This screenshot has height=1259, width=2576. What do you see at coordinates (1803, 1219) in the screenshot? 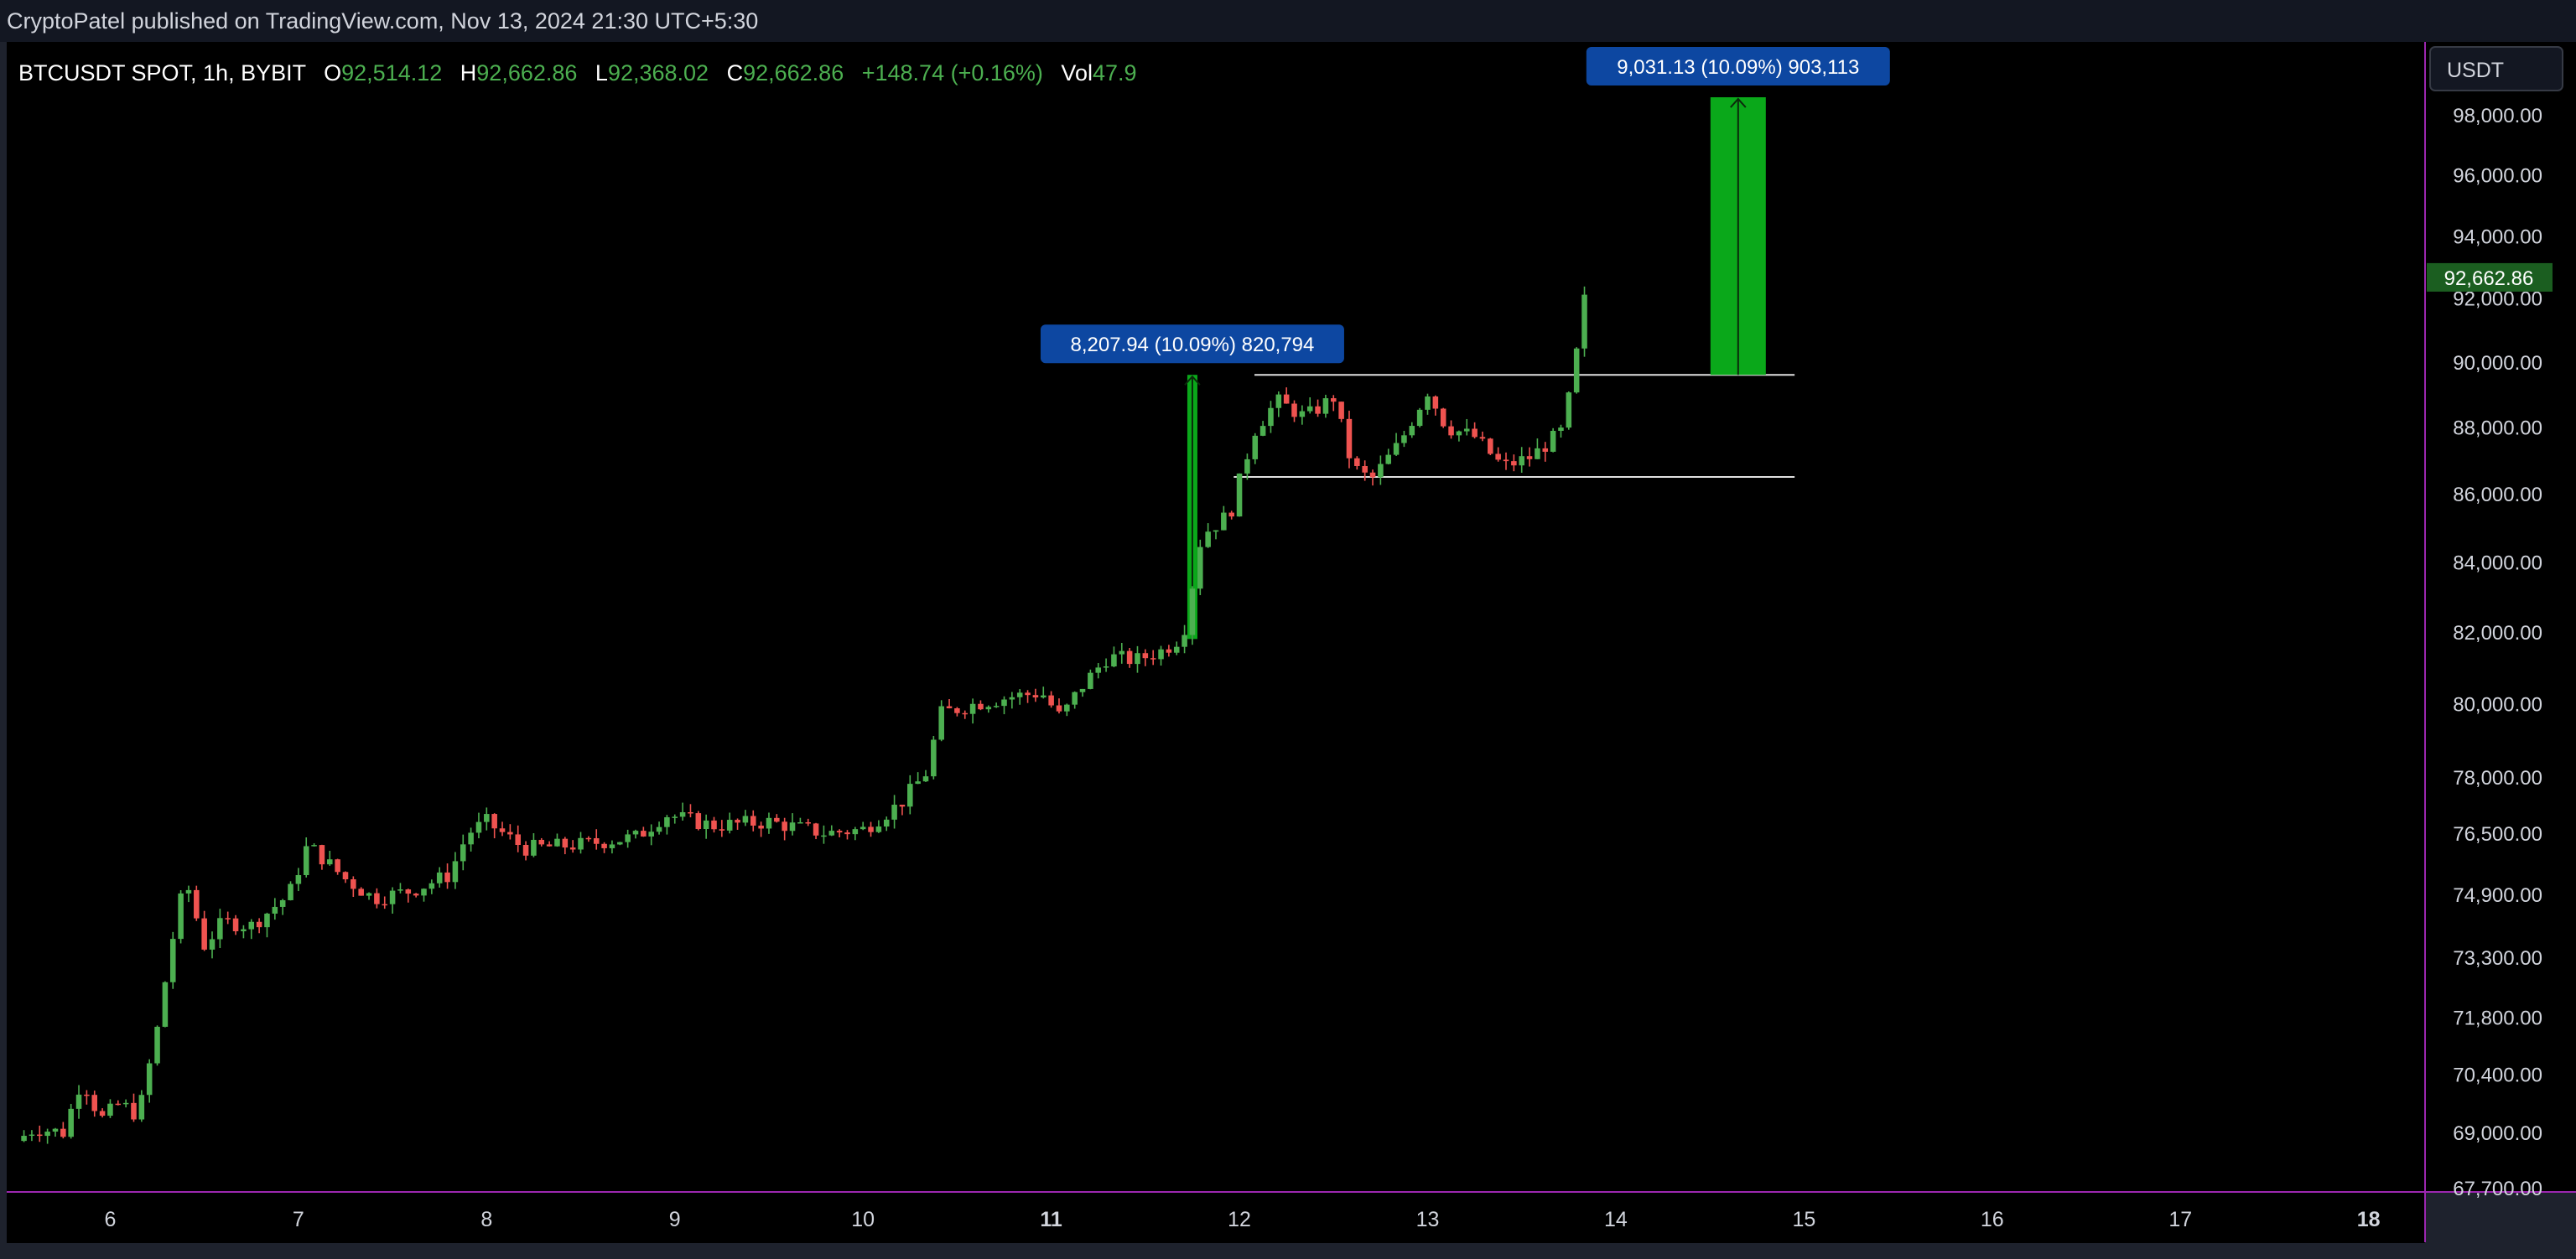
I see `time-tick-label: 15` at bounding box center [1803, 1219].